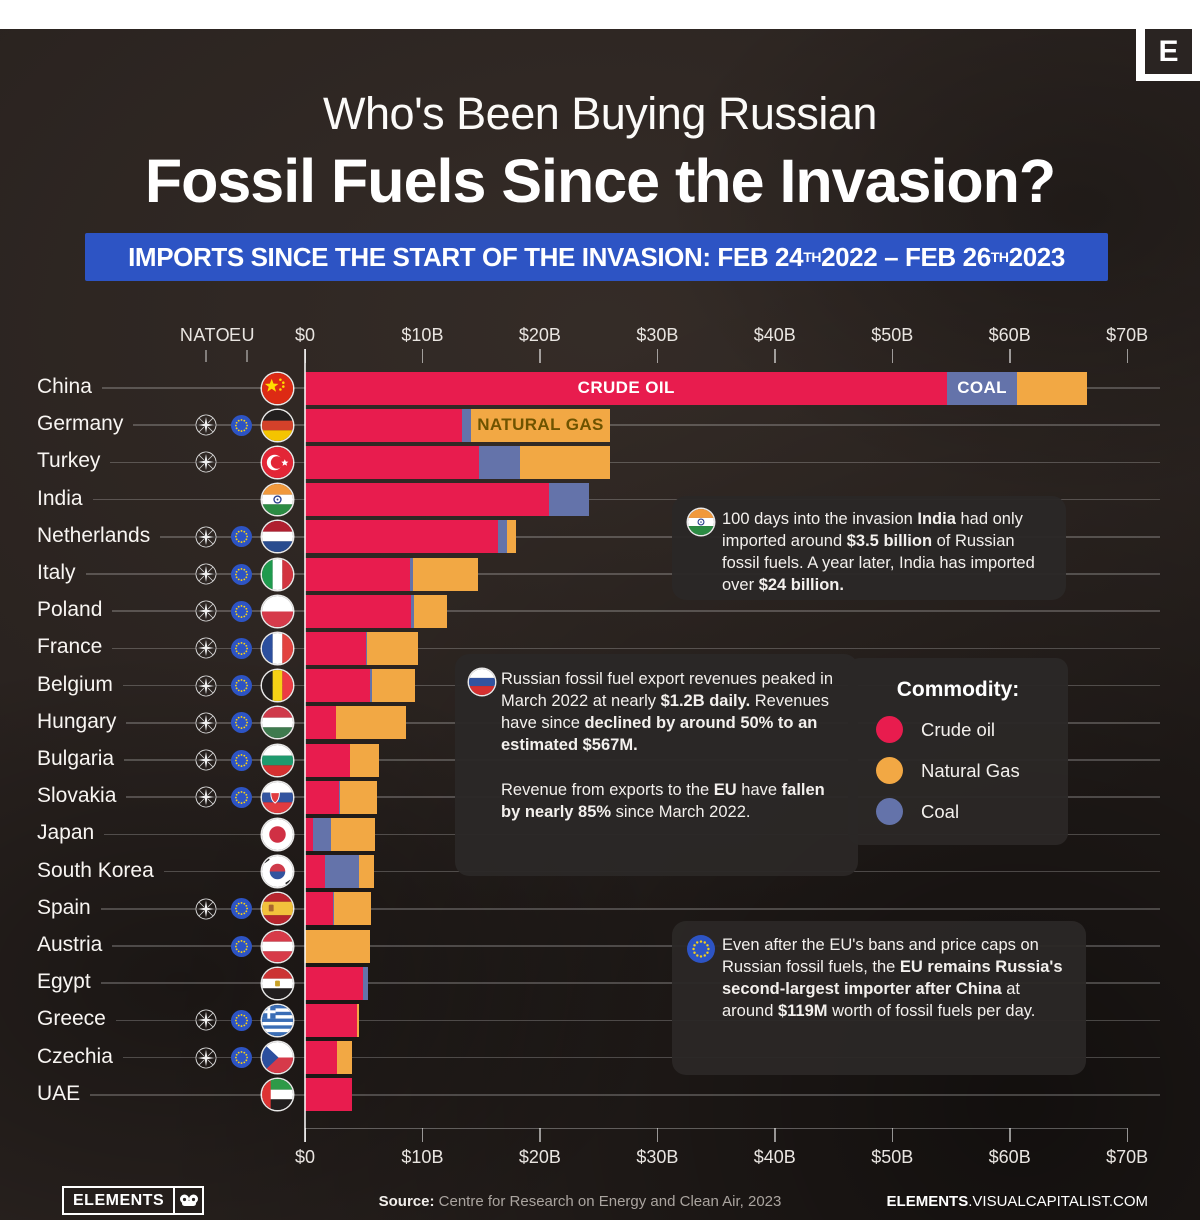 This screenshot has height=1220, width=1200. Describe the element at coordinates (801, 584) in the screenshot. I see `annotation-bold-text: $24 billion.` at that location.